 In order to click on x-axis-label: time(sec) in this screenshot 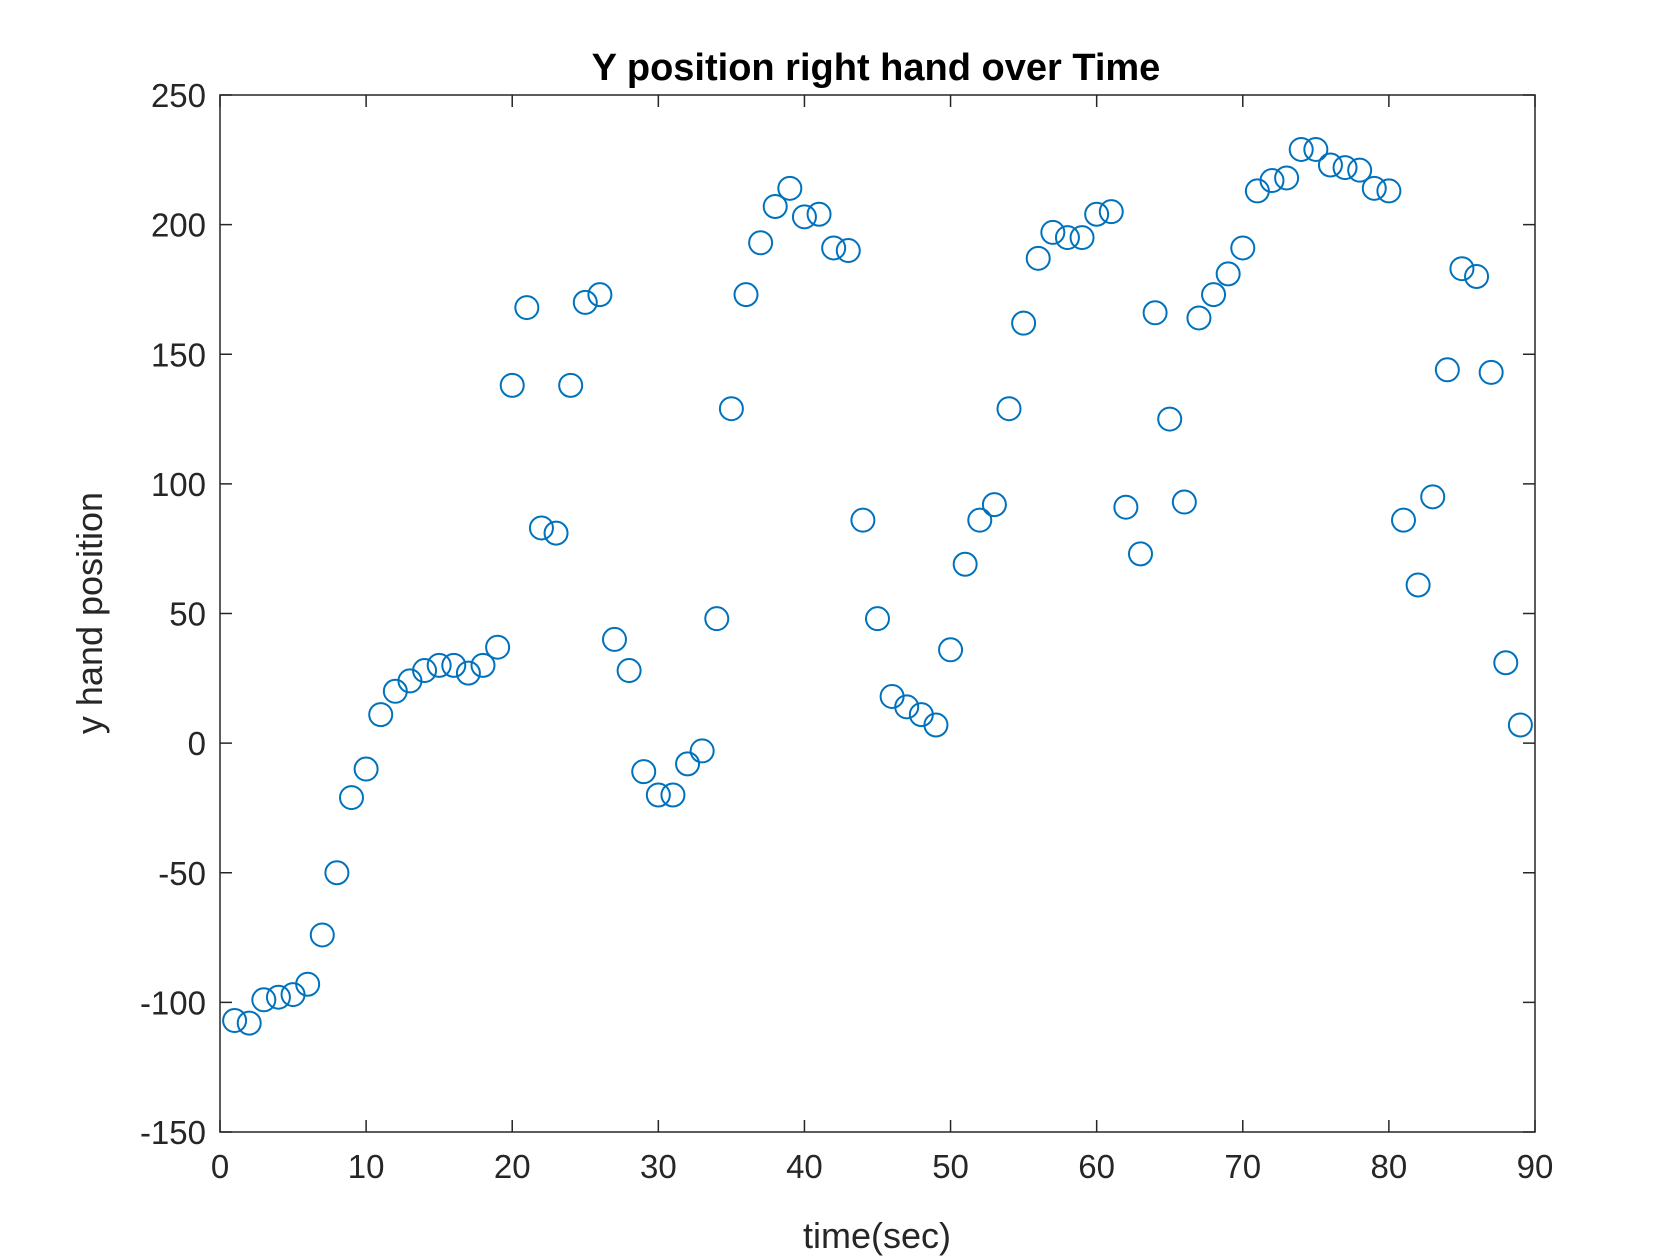, I will do `click(877, 1235)`.